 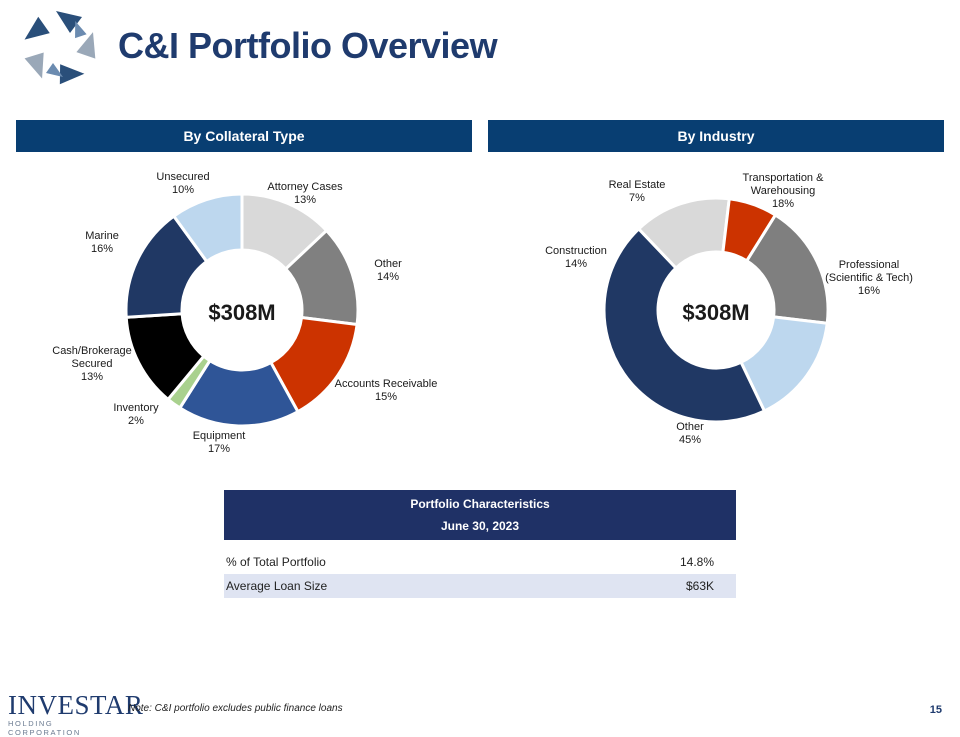 I want to click on industry-label-construction: Construction, so click(x=576, y=251).